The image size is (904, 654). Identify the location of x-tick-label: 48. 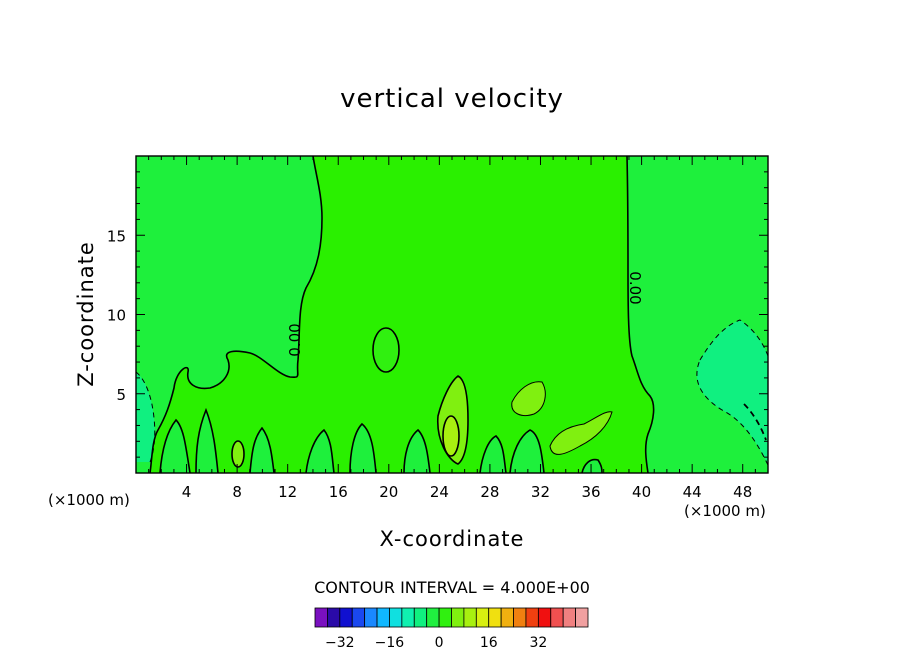
(742, 492).